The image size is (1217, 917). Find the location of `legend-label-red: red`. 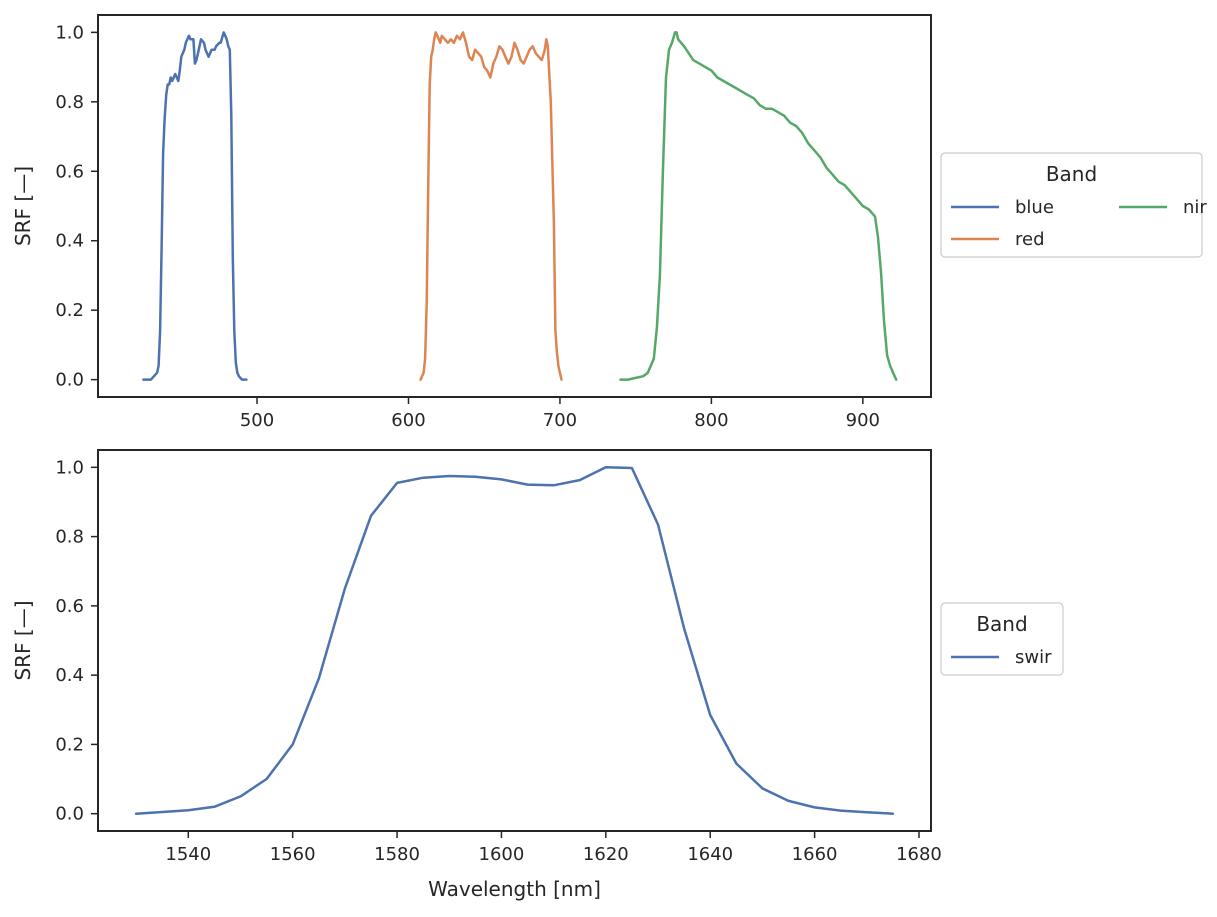

legend-label-red: red is located at coordinates (1030, 239).